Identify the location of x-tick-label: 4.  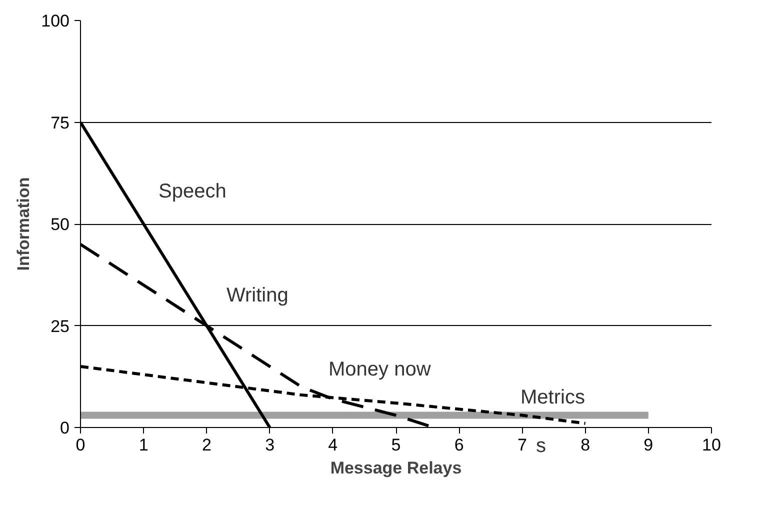
(333, 445).